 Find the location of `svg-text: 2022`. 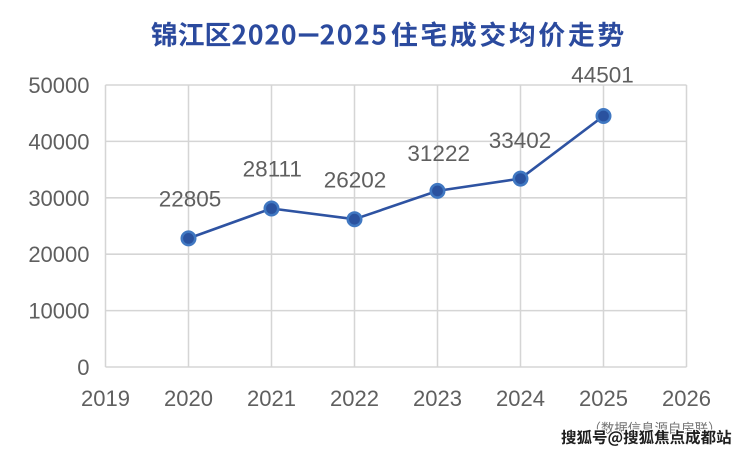

svg-text: 2022 is located at coordinates (354, 398).